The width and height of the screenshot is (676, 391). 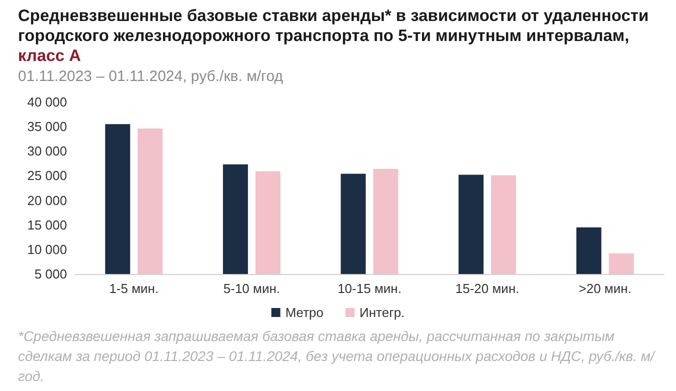 What do you see at coordinates (47, 151) in the screenshot?
I see `y-tick-label: 30 000` at bounding box center [47, 151].